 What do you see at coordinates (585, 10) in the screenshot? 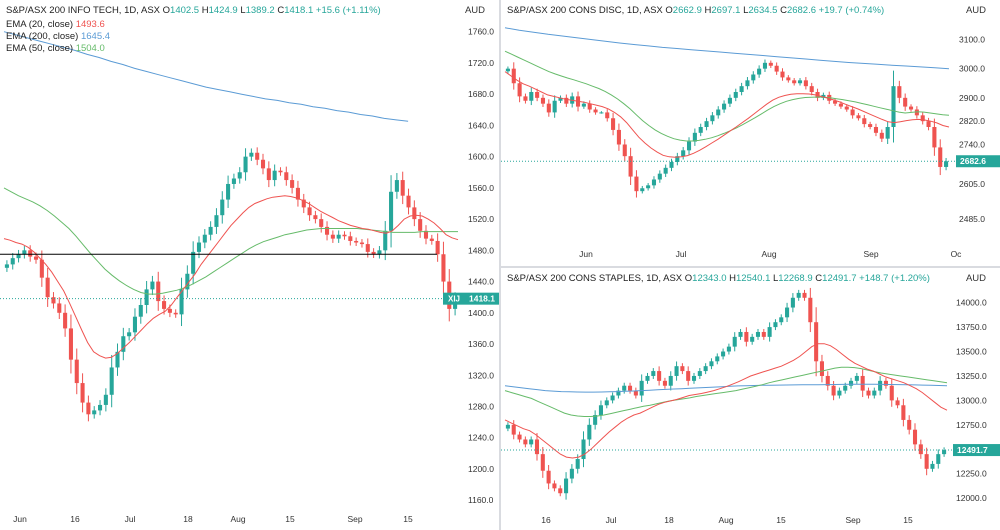
I see `consdisc-title: S&P/ASX 200 CONS DISC, 1D, ASX` at bounding box center [585, 10].